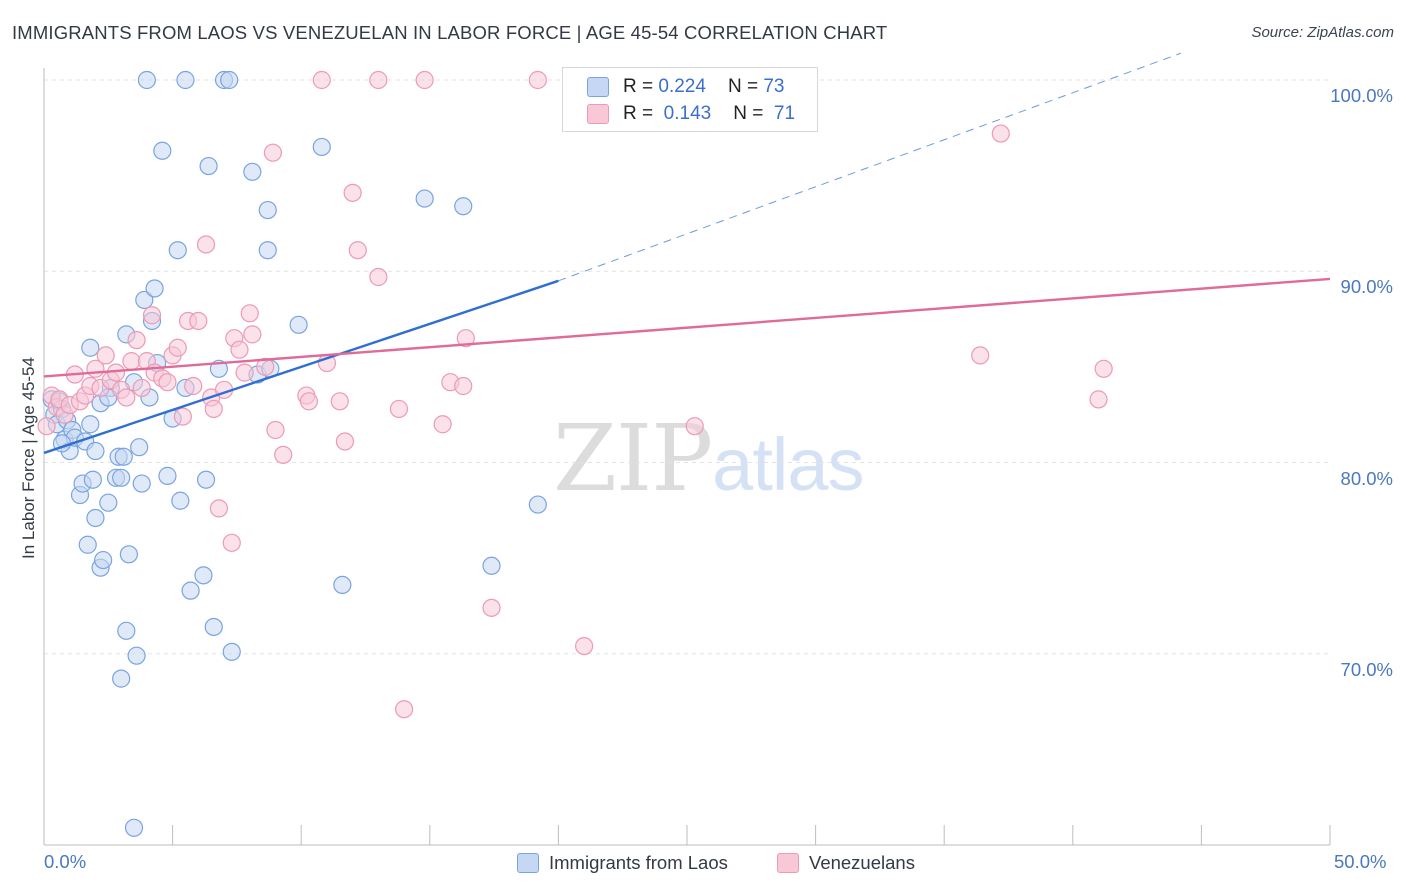 This screenshot has height=892, width=1406. Describe the element at coordinates (1360, 861) in the screenshot. I see `x-tick-label-max: 50.0%` at that location.